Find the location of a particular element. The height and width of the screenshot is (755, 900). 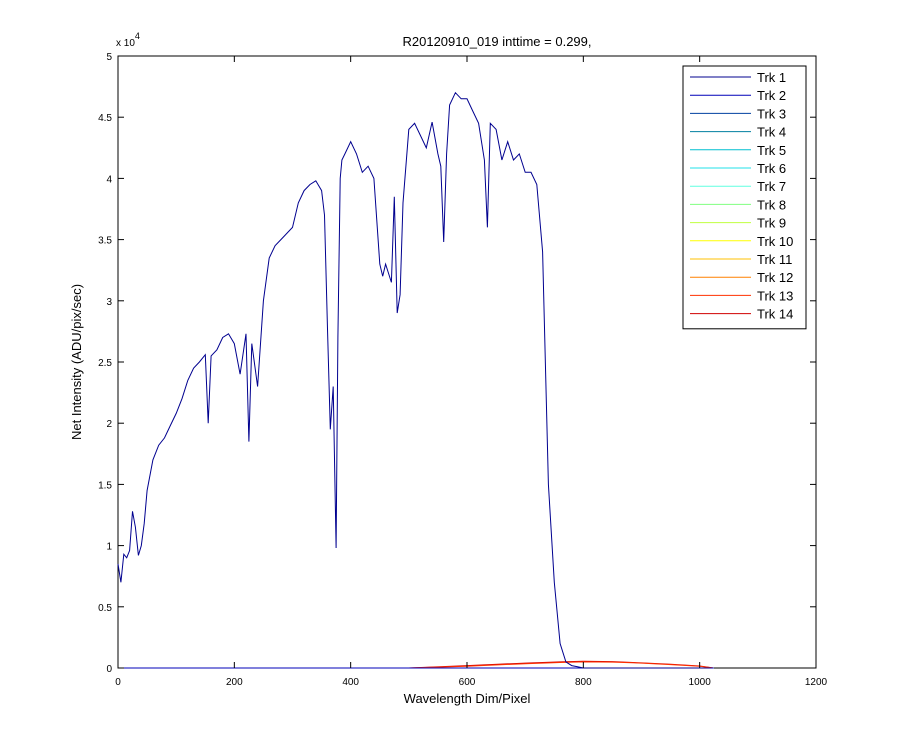

y-tick-label: 0 is located at coordinates (109, 669).